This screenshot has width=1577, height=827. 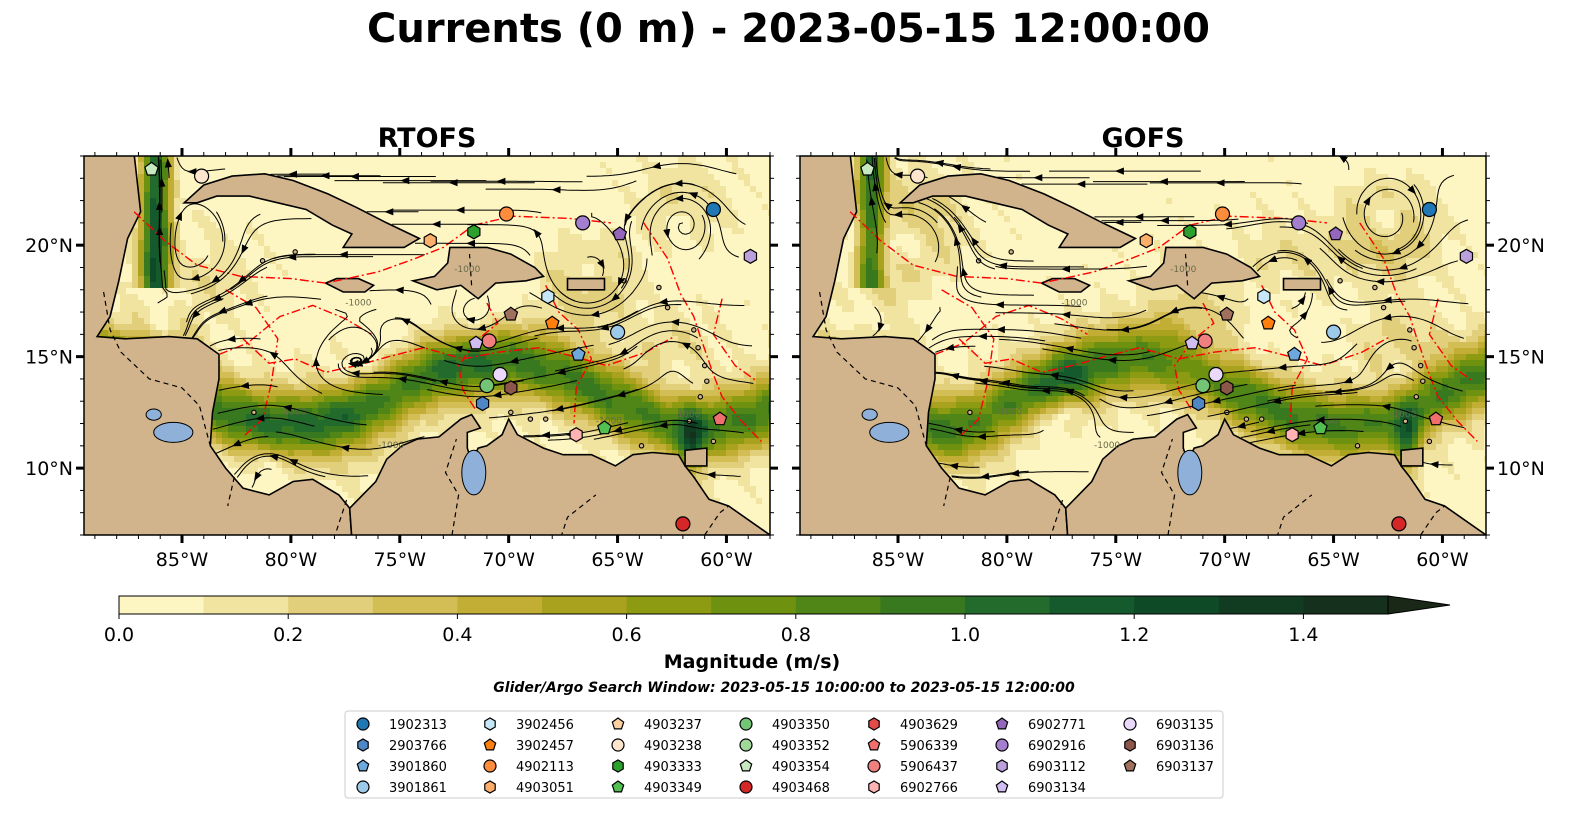 What do you see at coordinates (1134, 635) in the screenshot?
I see `colorbar-tick-label: 1.2` at bounding box center [1134, 635].